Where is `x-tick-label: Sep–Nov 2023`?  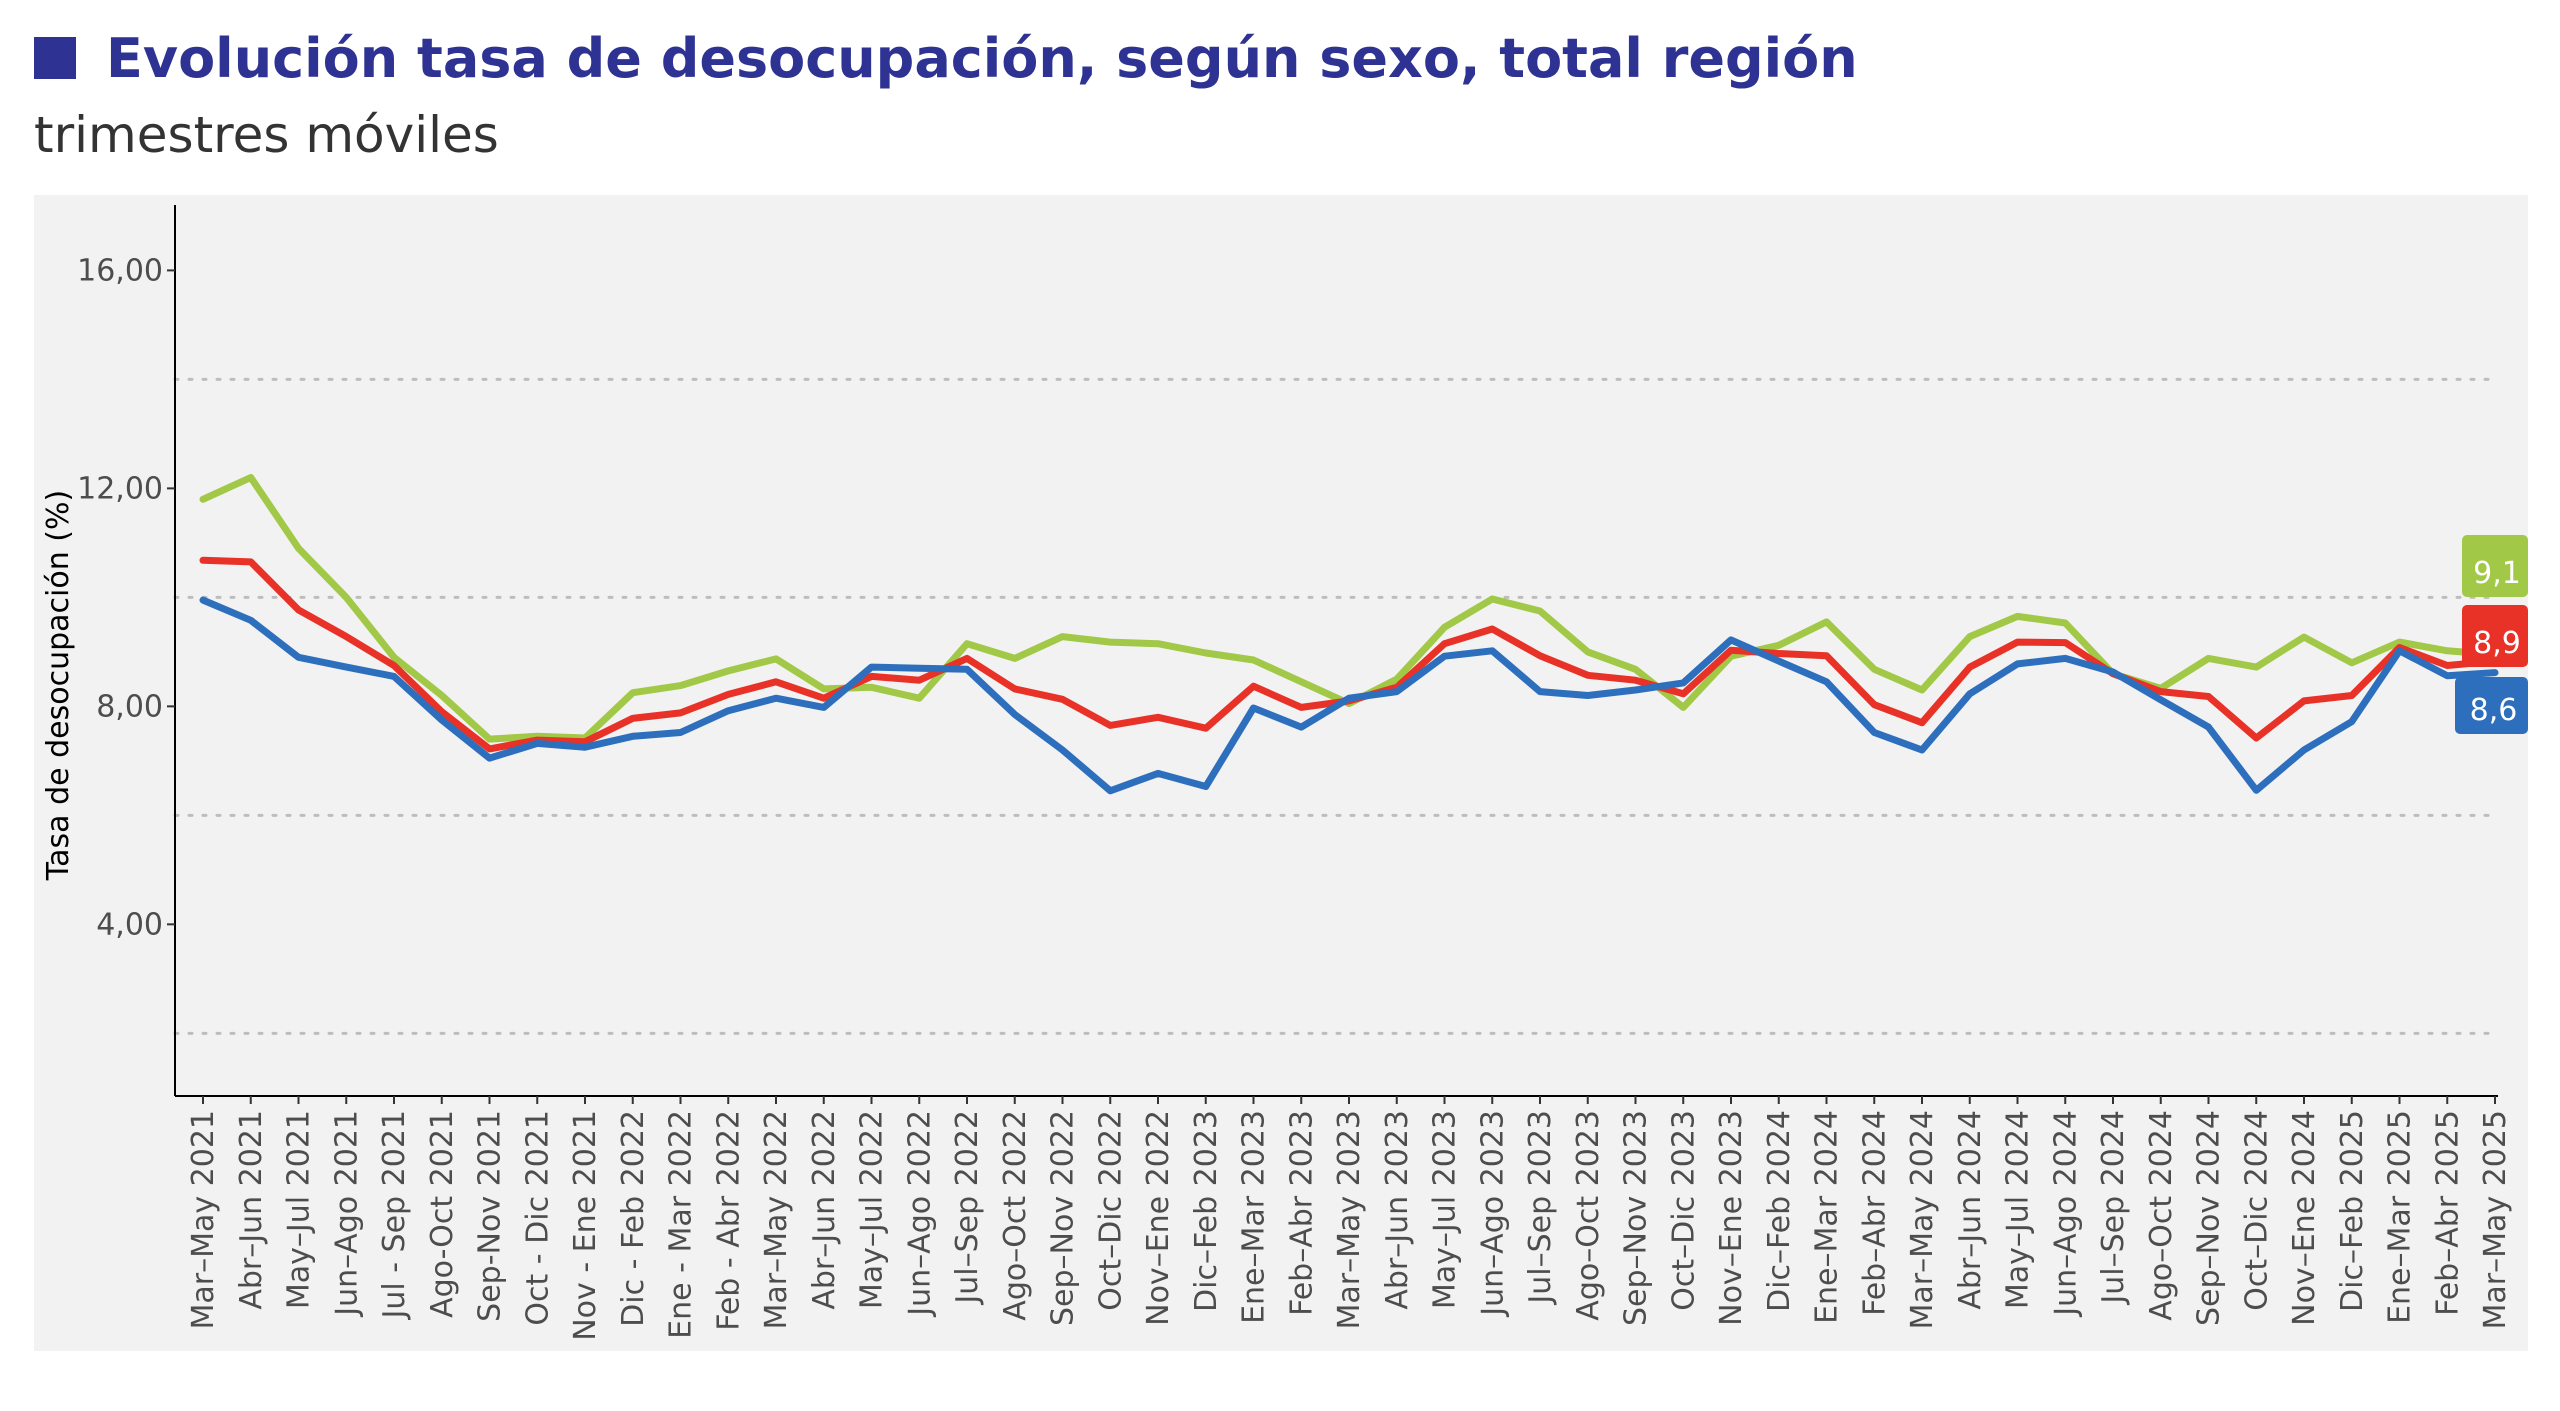
x-tick-label: Sep–Nov 2023 is located at coordinates (1636, 1218).